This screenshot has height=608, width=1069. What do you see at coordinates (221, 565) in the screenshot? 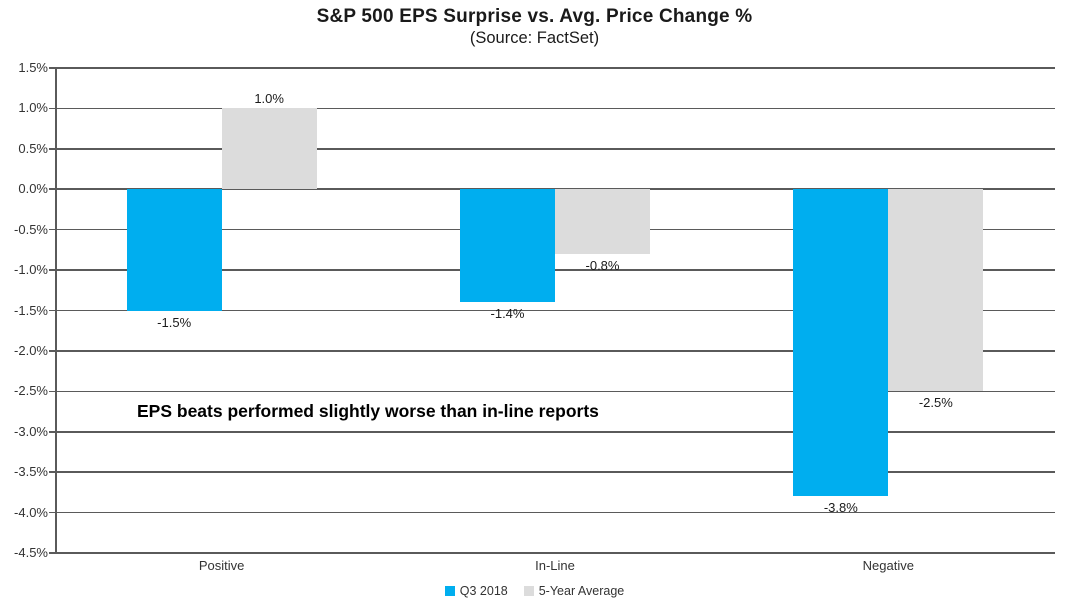
I see `x-axis-category-label: Positive` at bounding box center [221, 565].